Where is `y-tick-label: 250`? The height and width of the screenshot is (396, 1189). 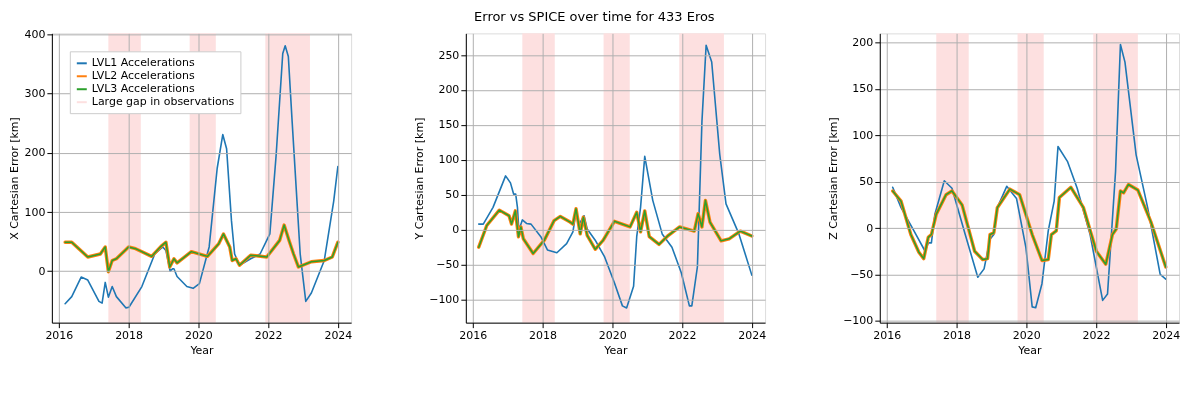
y-tick-label: 250 is located at coordinates (449, 55).